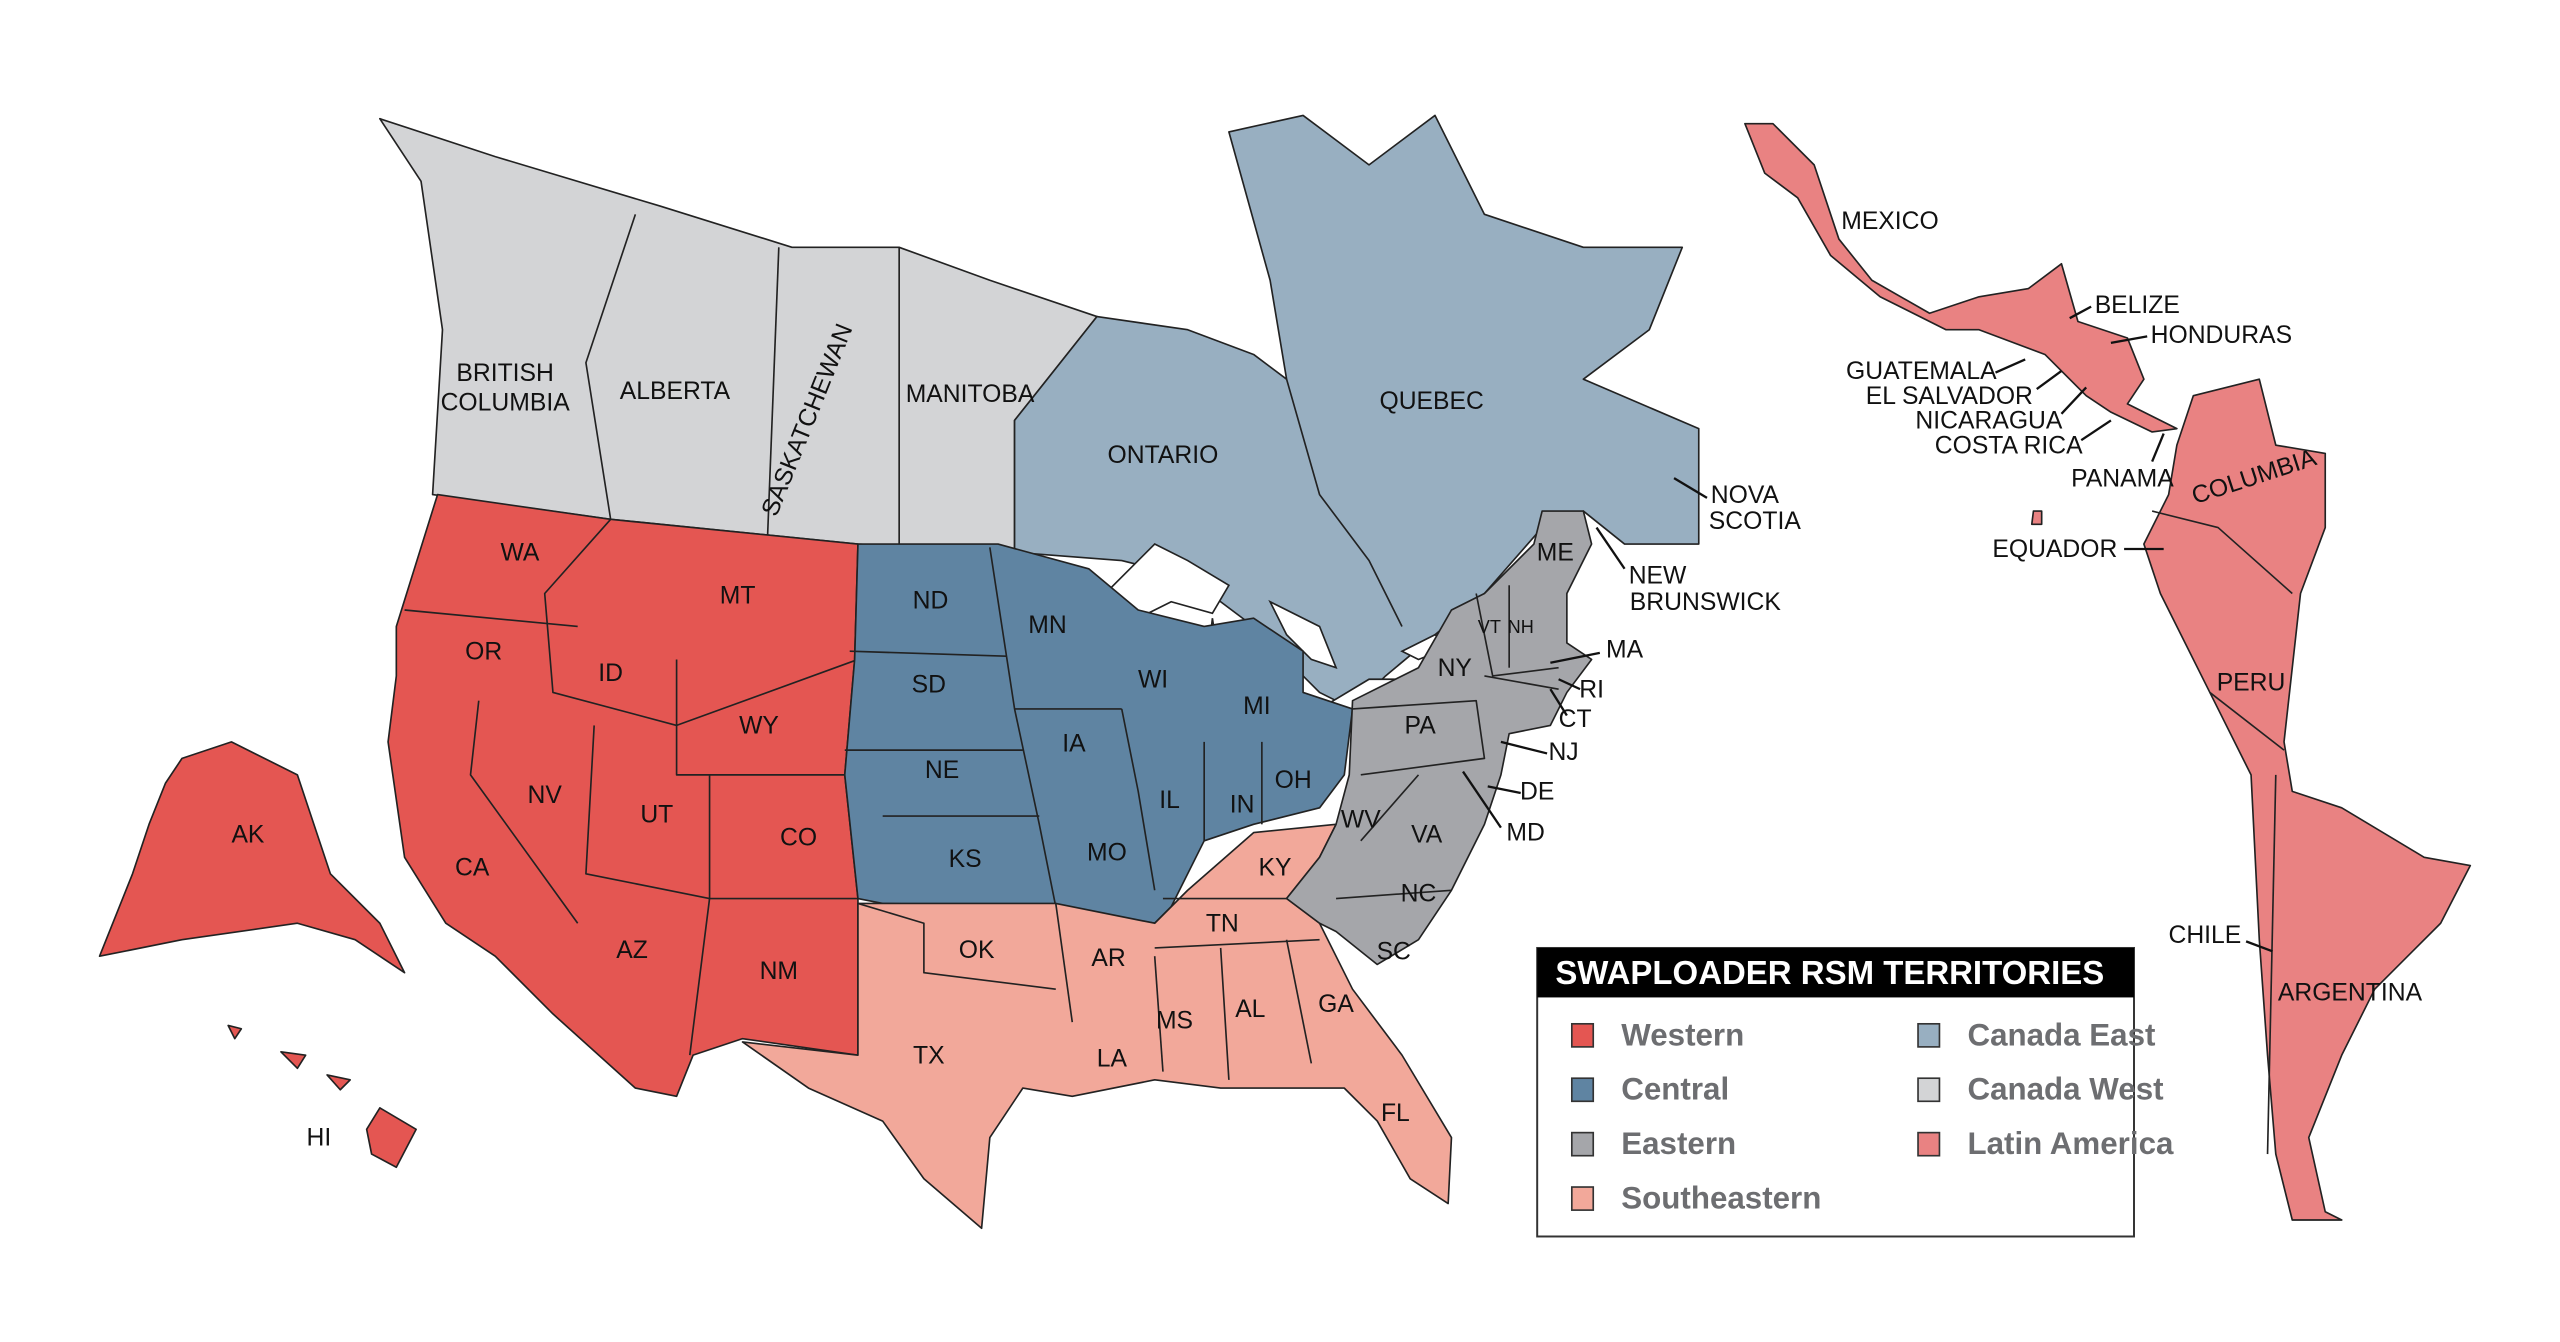  What do you see at coordinates (1256, 706) in the screenshot?
I see `state-label: MI` at bounding box center [1256, 706].